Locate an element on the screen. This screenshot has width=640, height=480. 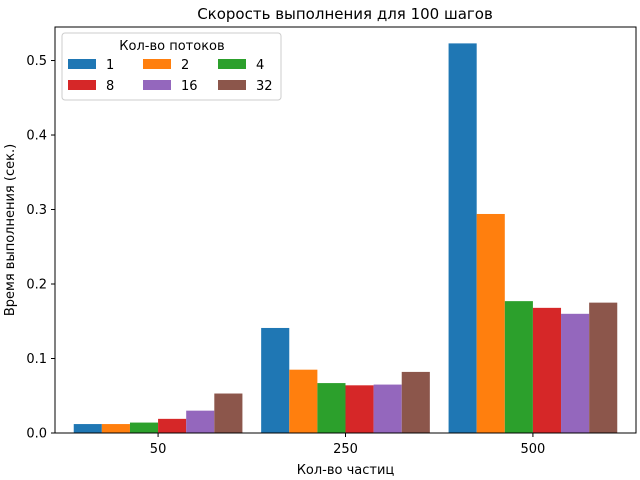
x-tick-label: 250 is located at coordinates (345, 449).